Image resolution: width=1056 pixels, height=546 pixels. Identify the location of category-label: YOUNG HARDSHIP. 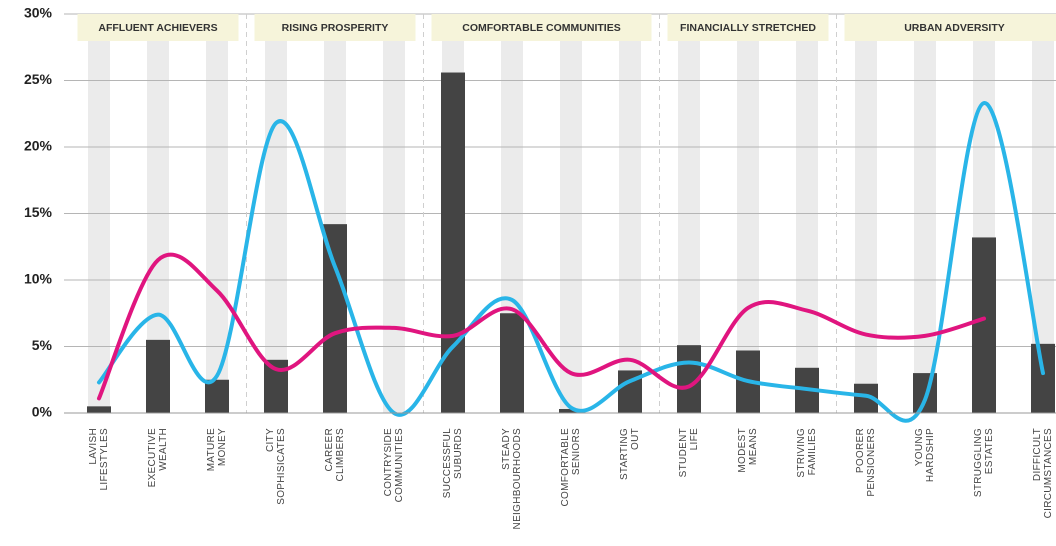
(925, 455).